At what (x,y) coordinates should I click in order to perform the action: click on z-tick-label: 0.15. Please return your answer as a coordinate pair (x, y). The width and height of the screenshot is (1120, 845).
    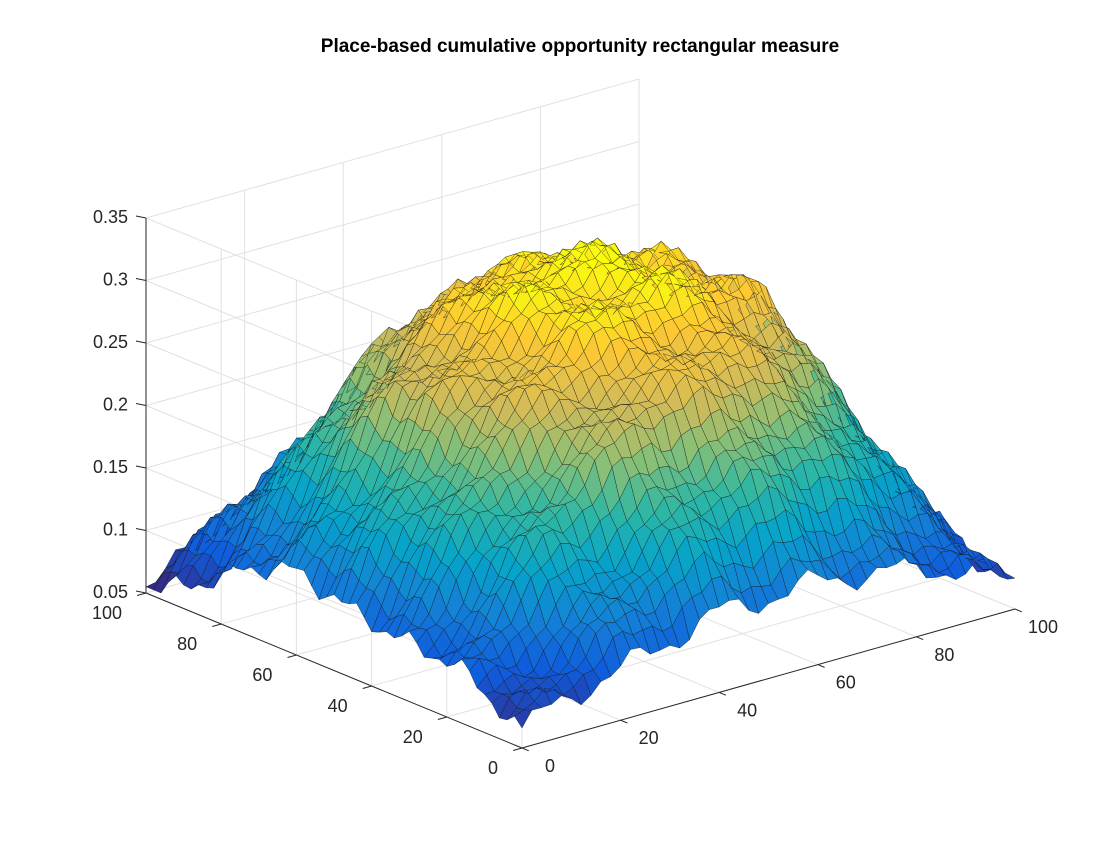
    Looking at the image, I should click on (110, 467).